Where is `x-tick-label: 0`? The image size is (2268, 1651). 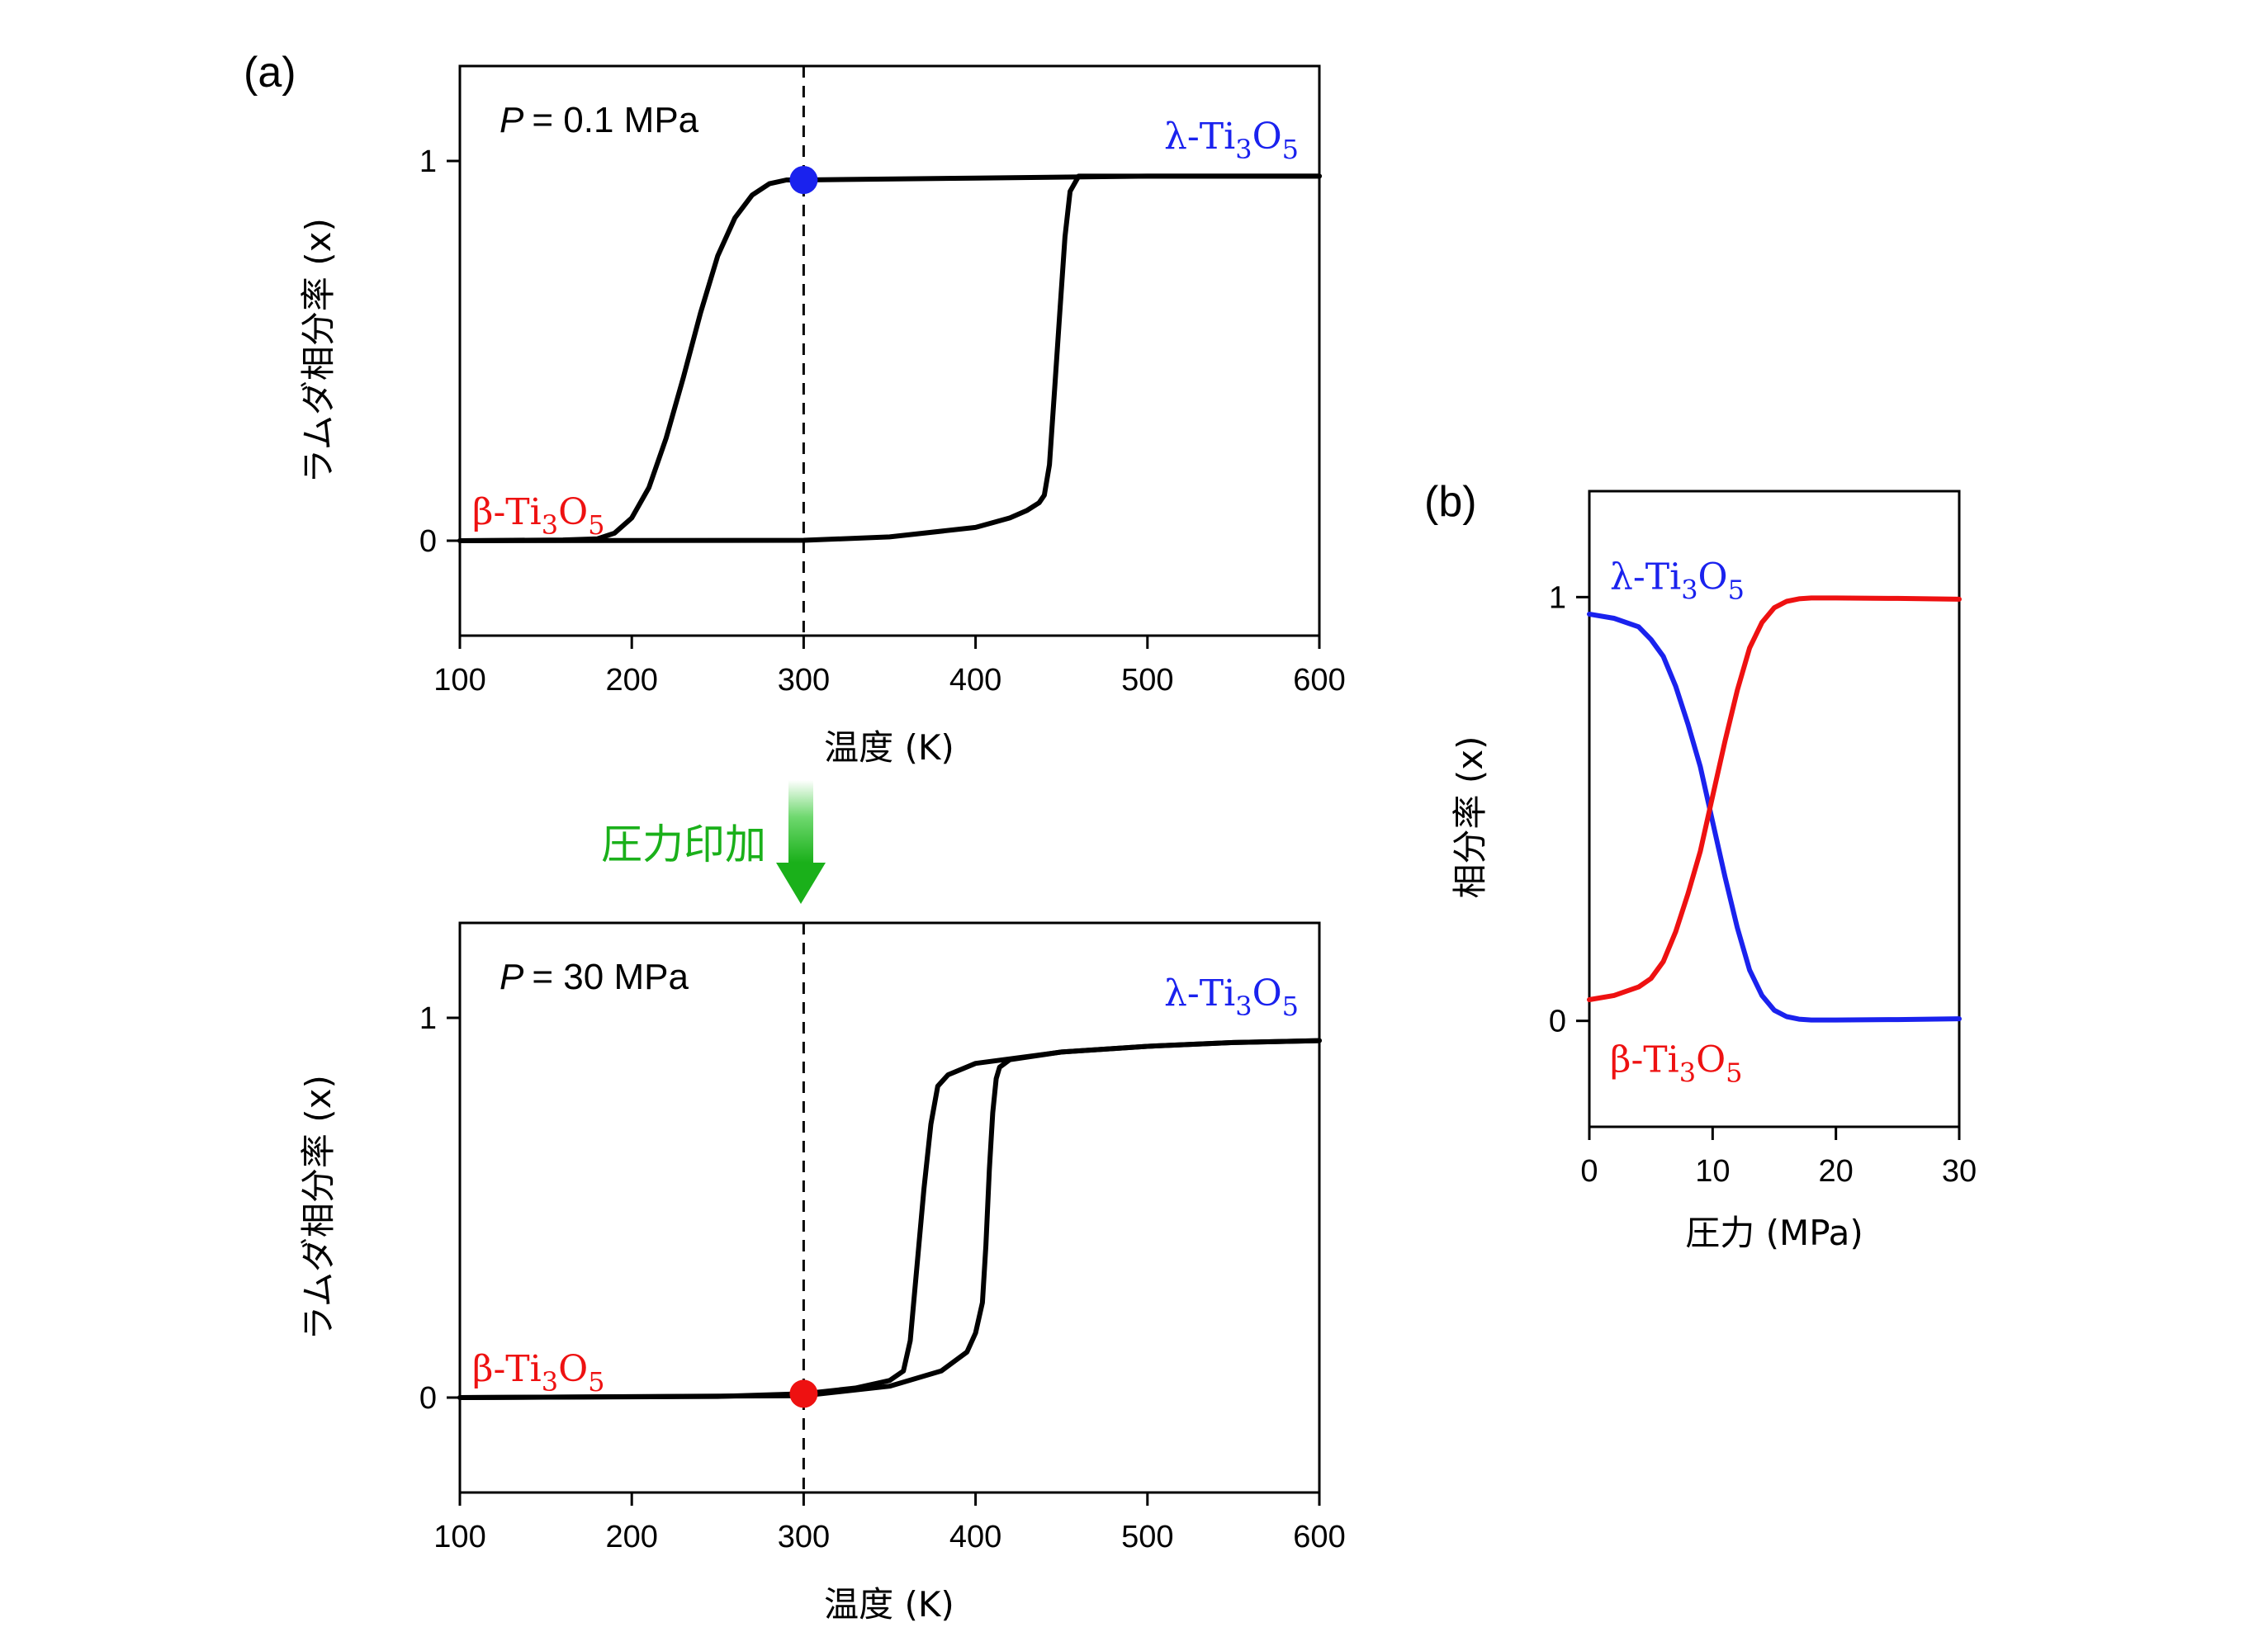 x-tick-label: 0 is located at coordinates (1589, 1171).